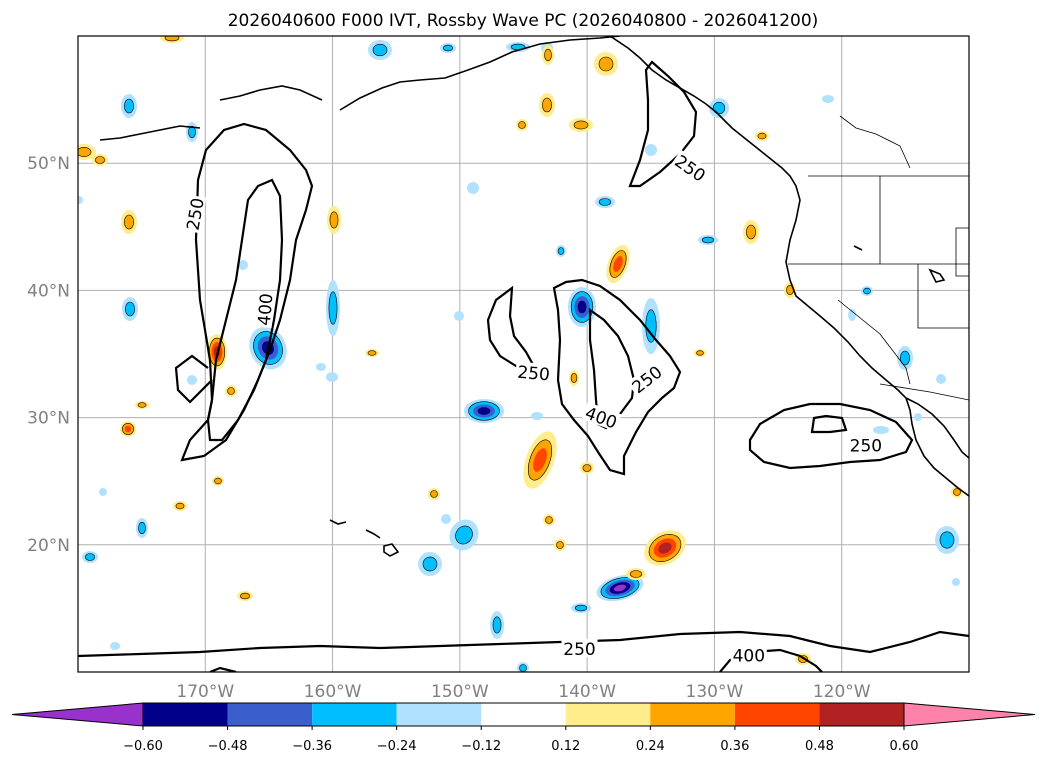  I want to click on political-borders, so click(878, 258).